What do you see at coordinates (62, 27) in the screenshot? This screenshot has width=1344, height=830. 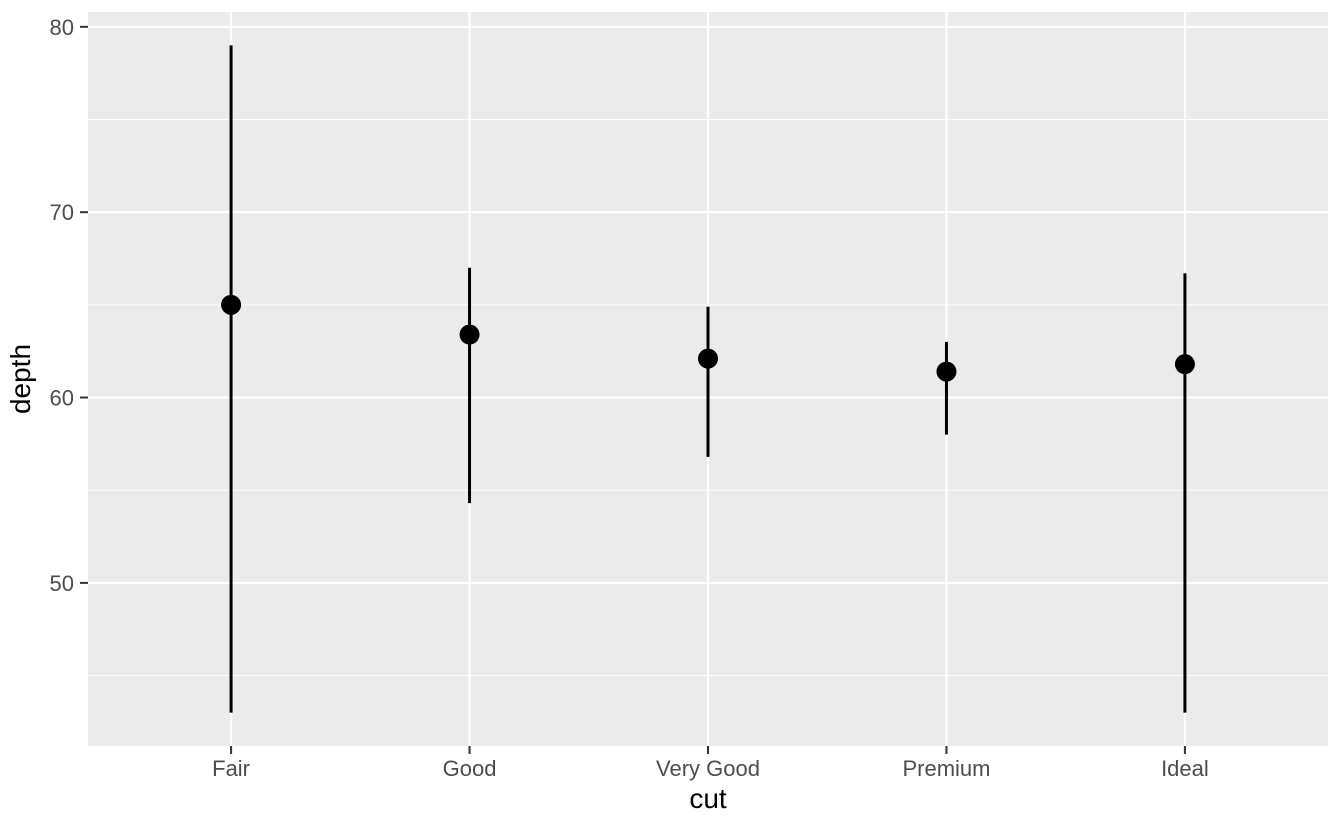 I see `y-tick-label-80: 80` at bounding box center [62, 27].